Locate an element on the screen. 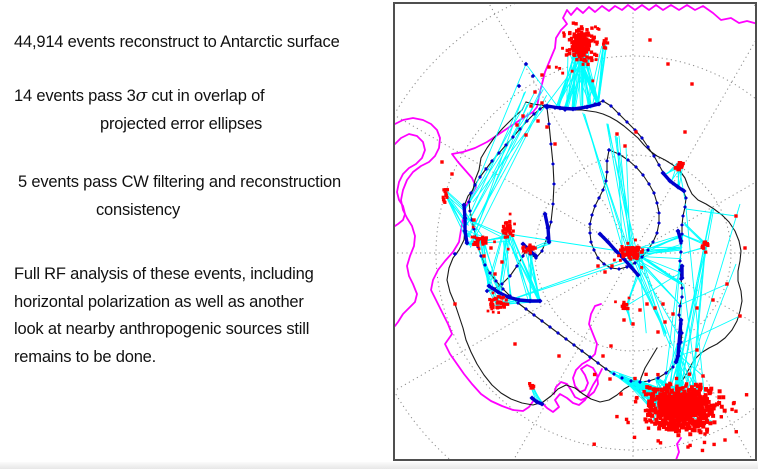  bullet-sigma-cut-post: cut in overlap of is located at coordinates (205, 96).